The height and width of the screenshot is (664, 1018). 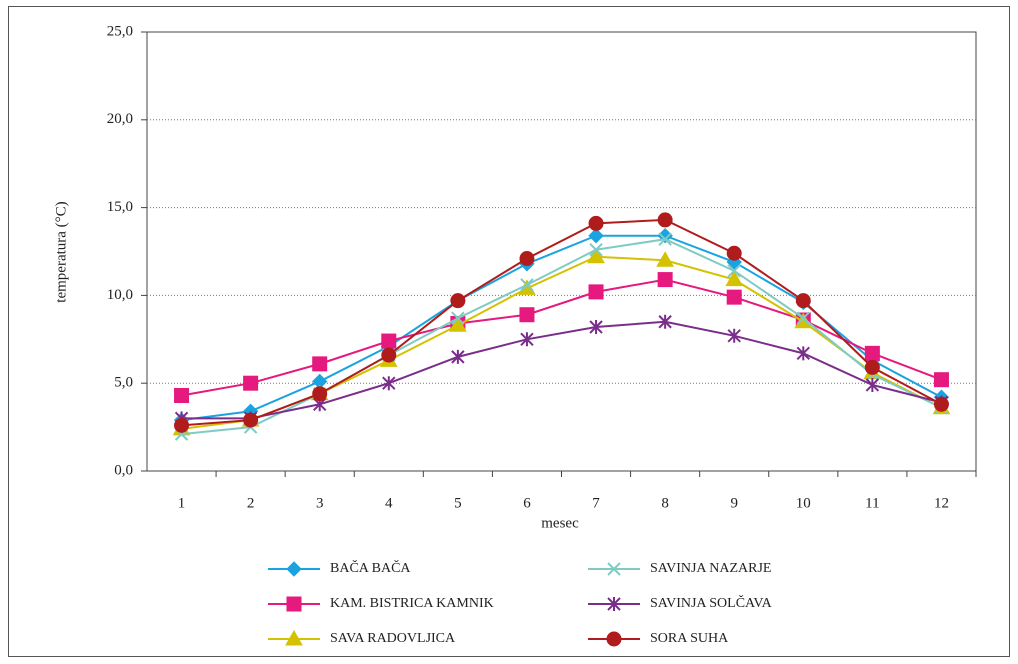 What do you see at coordinates (596, 503) in the screenshot?
I see `x-tick-label: 7` at bounding box center [596, 503].